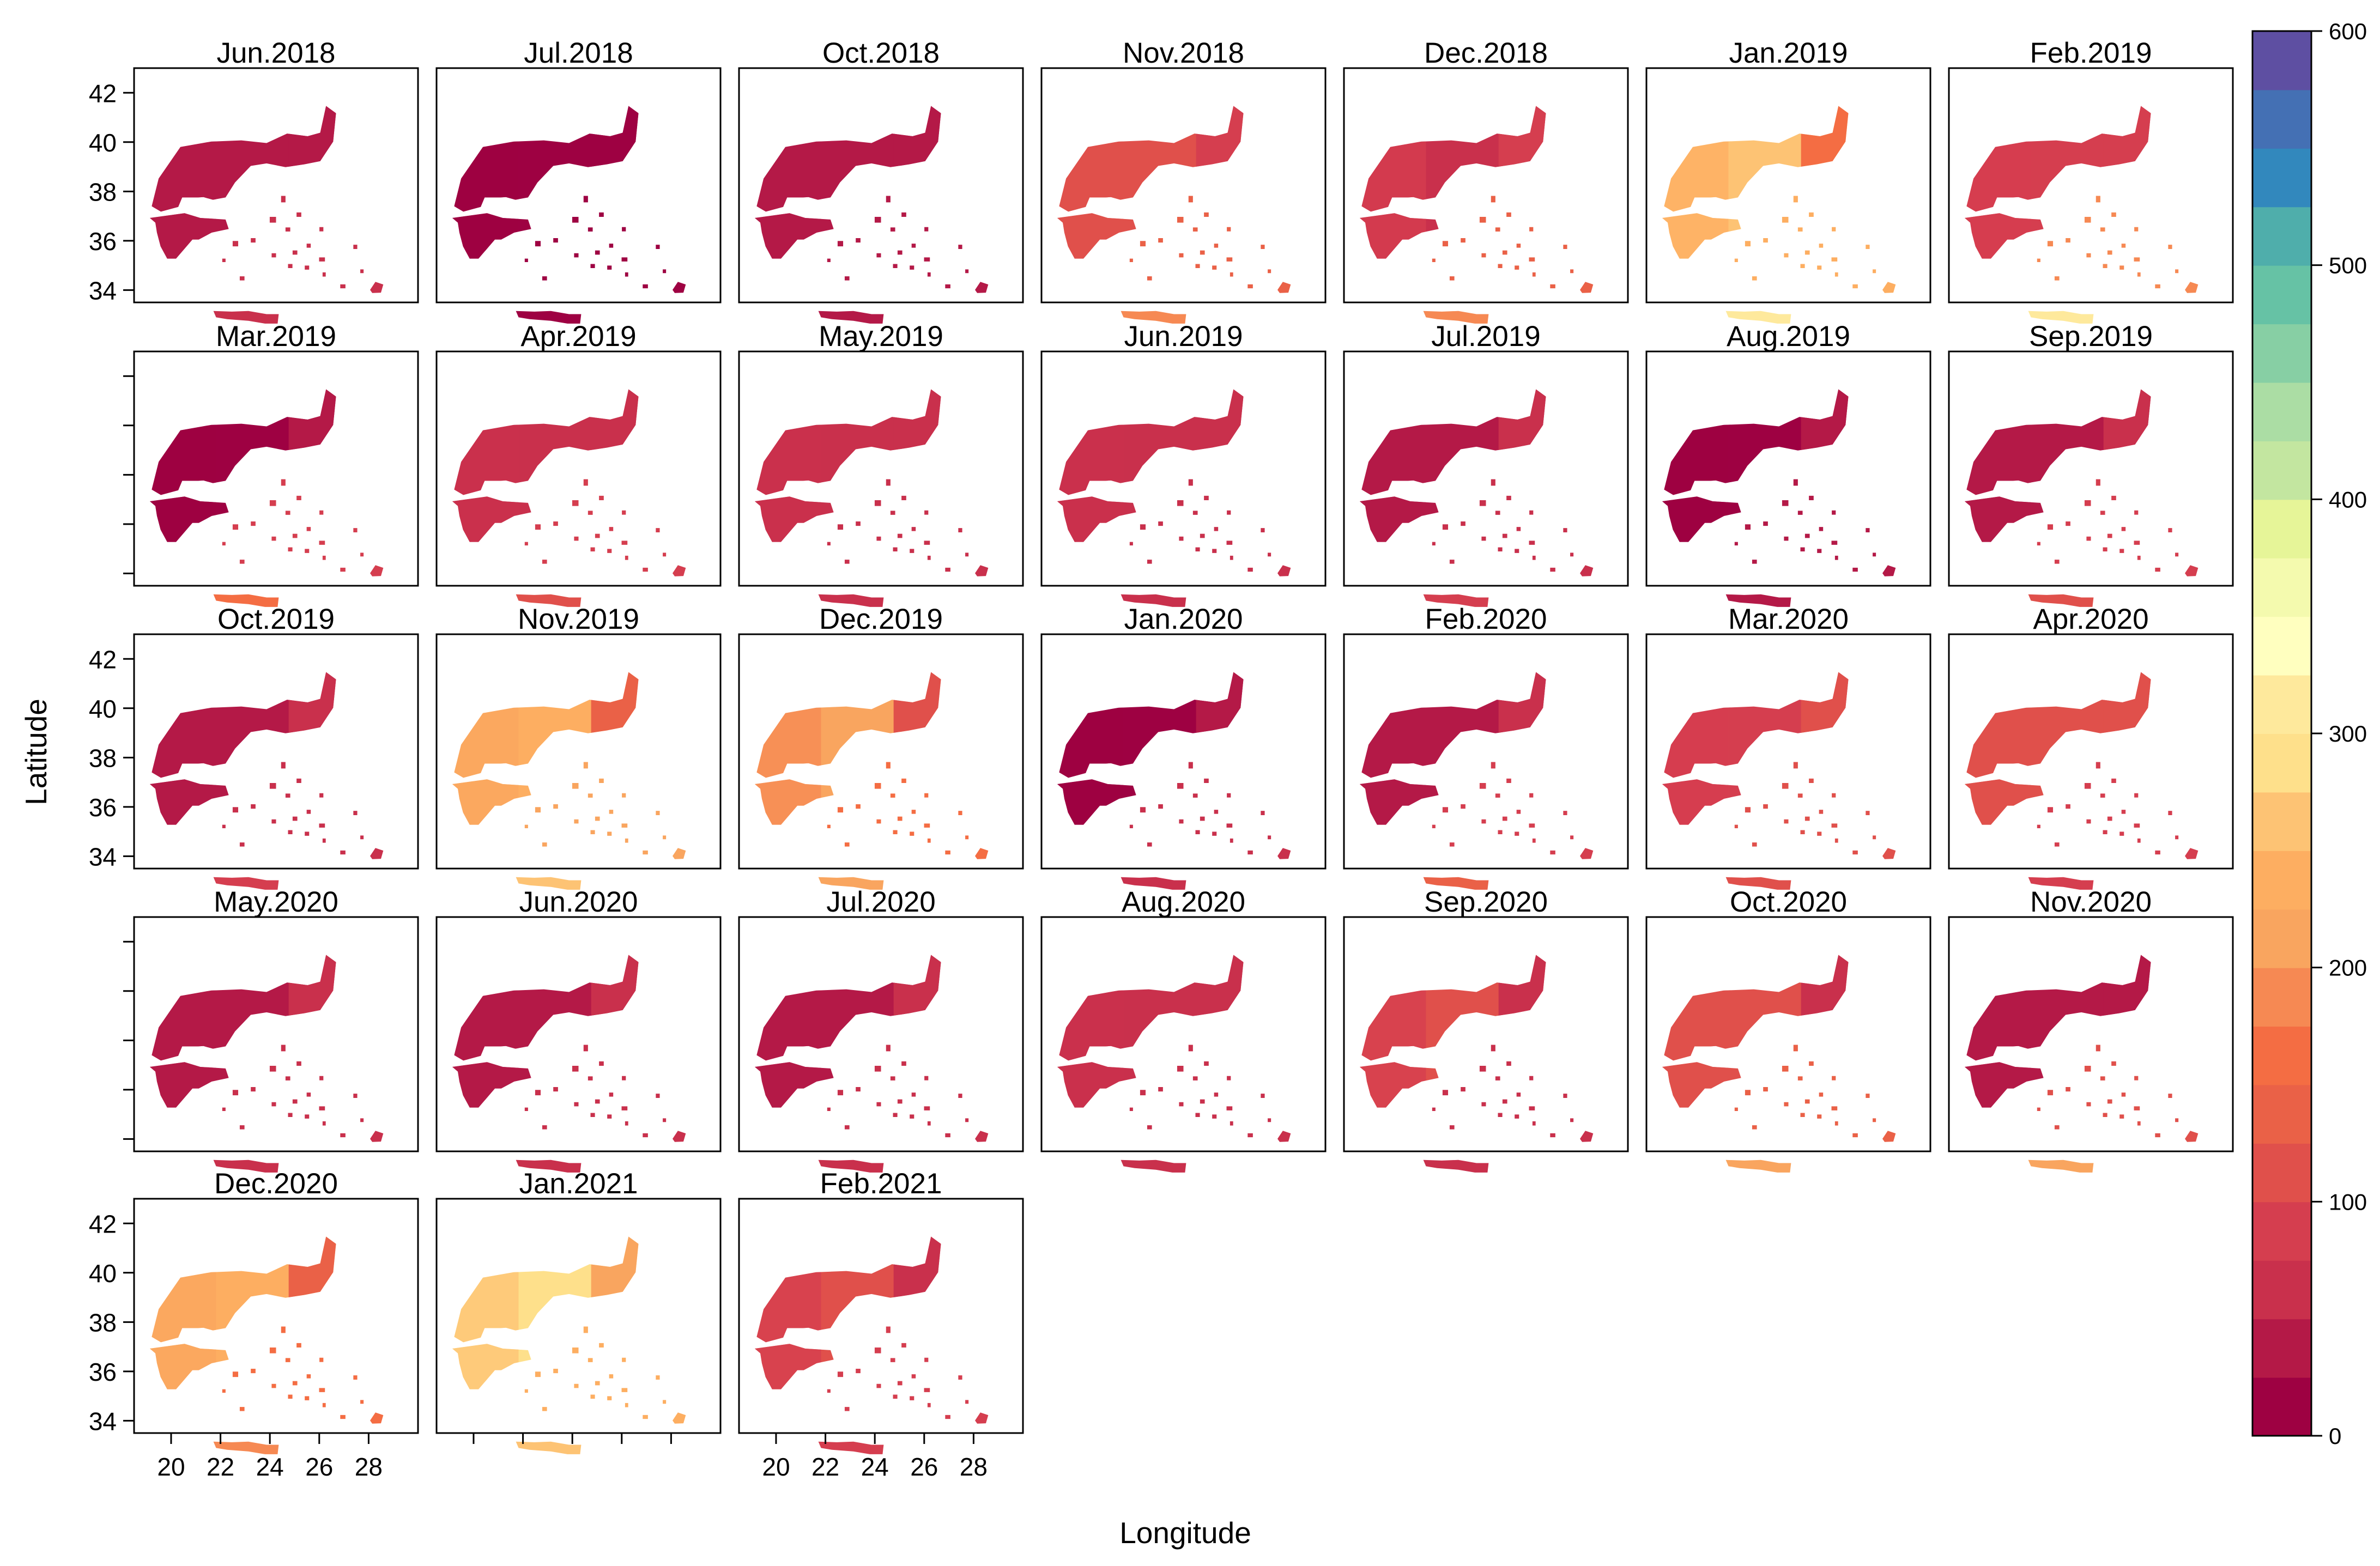 Image resolution: width=2380 pixels, height=1566 pixels. What do you see at coordinates (578, 1184) in the screenshot?
I see `panel-title: Jan.2021` at bounding box center [578, 1184].